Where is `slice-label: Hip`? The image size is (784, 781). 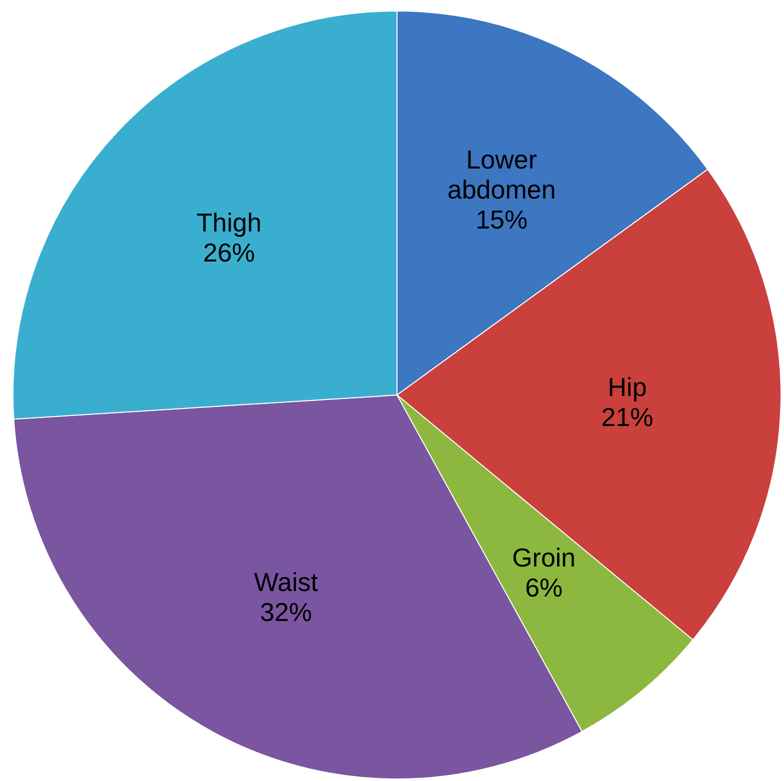 slice-label: Hip is located at coordinates (627, 387).